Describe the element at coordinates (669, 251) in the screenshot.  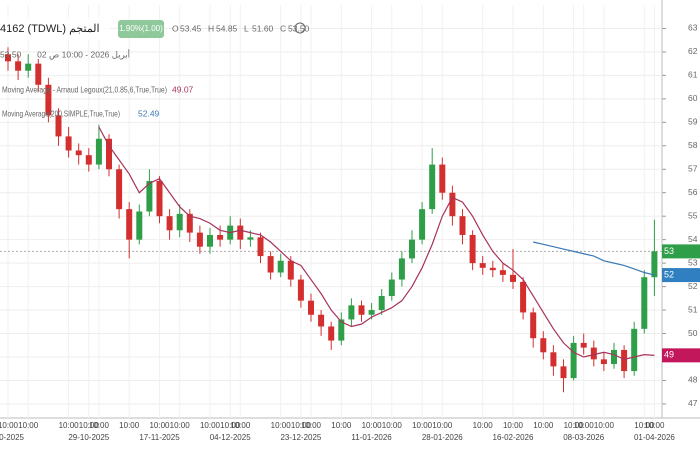
I see `price-tag-label: 53` at that location.